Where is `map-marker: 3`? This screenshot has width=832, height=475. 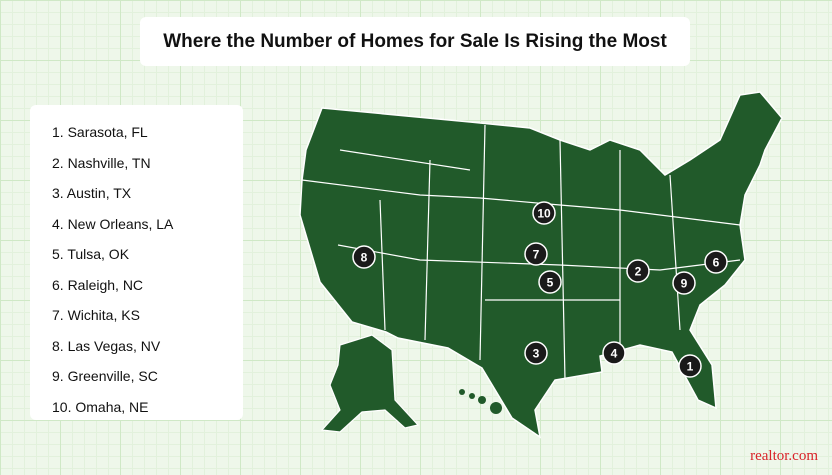 map-marker: 3 is located at coordinates (536, 353).